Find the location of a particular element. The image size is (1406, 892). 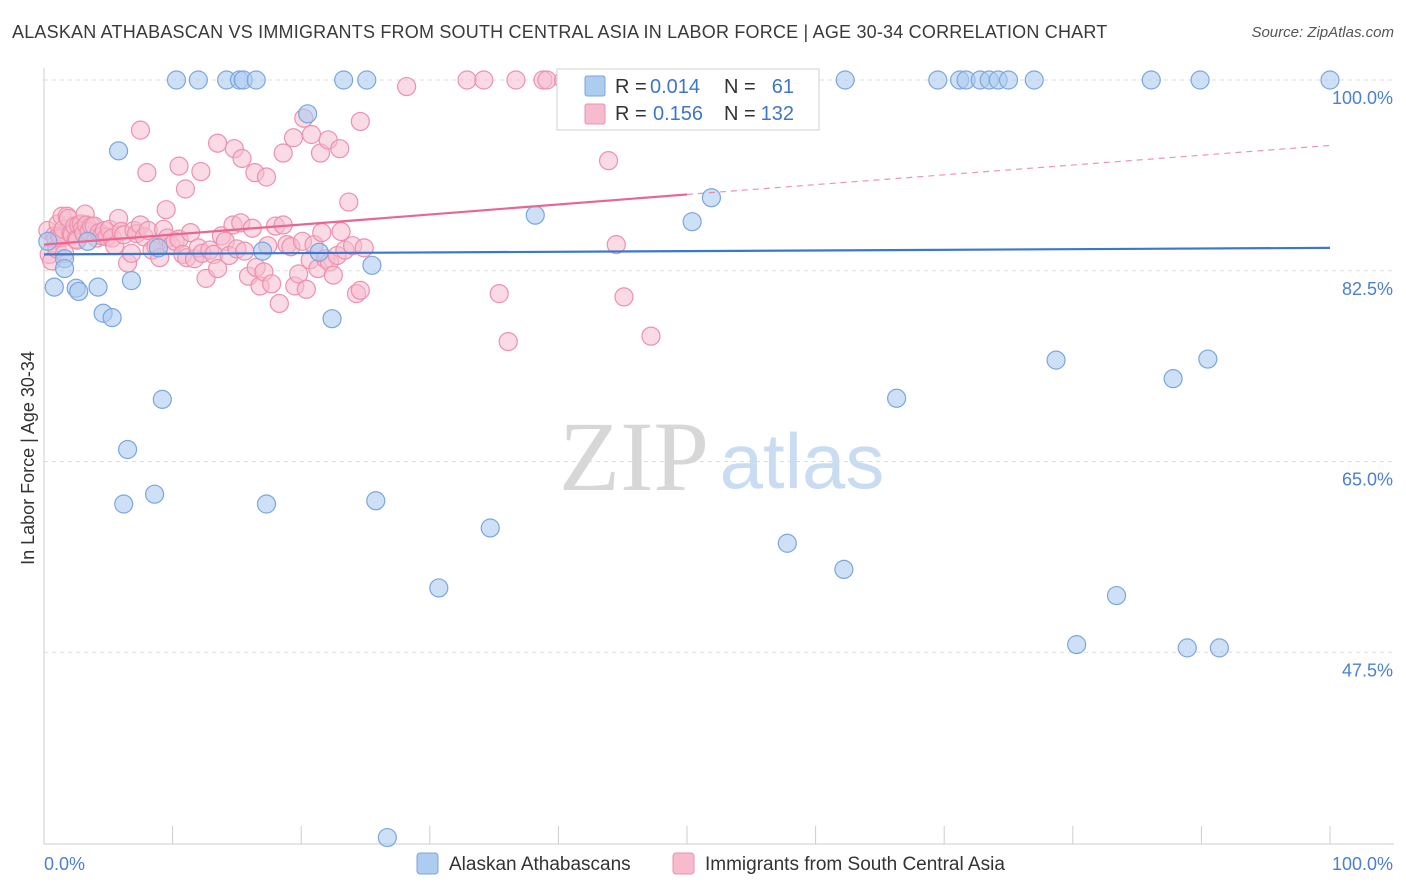

stat-n-value-pink: 132 is located at coordinates (777, 114).